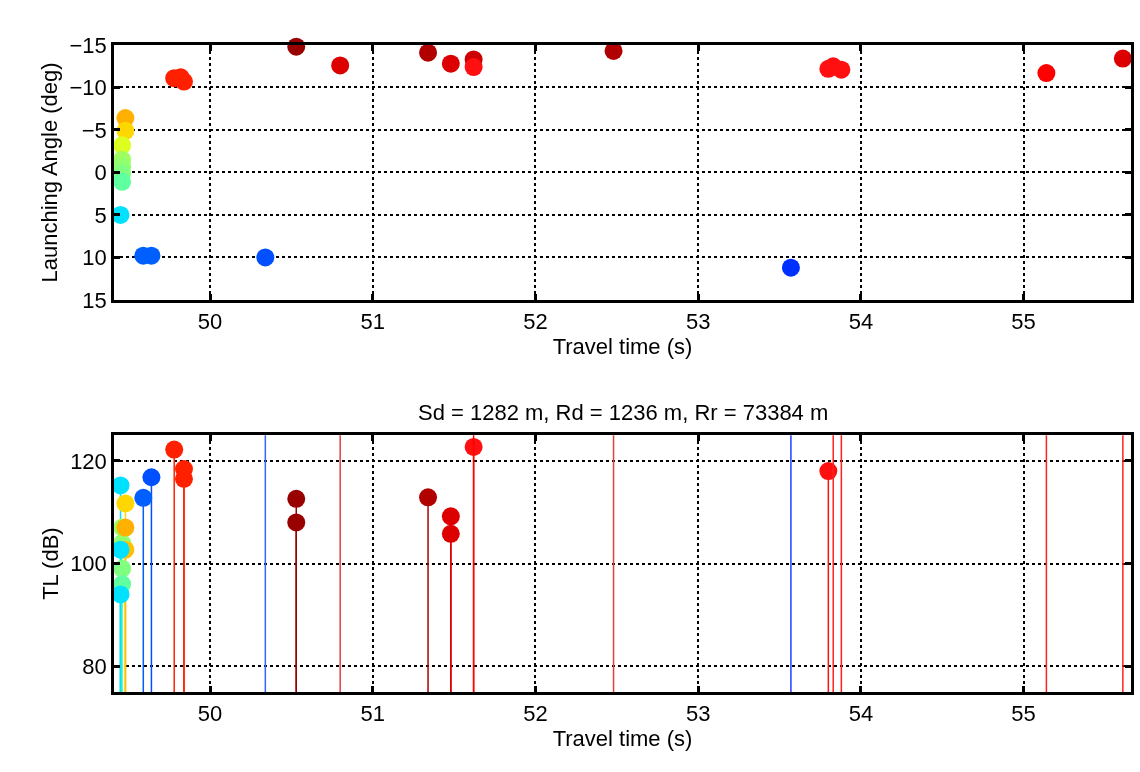 This screenshot has width=1140, height=772. I want to click on y-tick-label: 10, so click(94, 258).